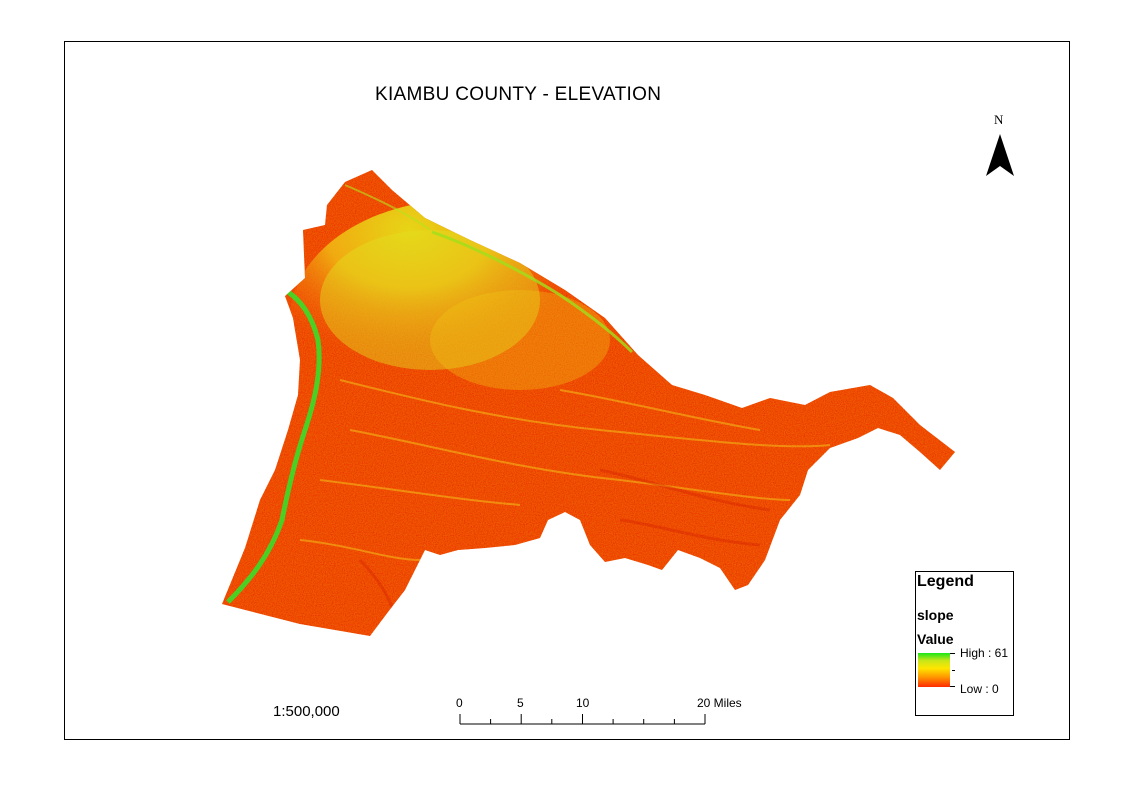 This screenshot has width=1123, height=794. Describe the element at coordinates (935, 639) in the screenshot. I see `legend-field-name: Value` at that location.